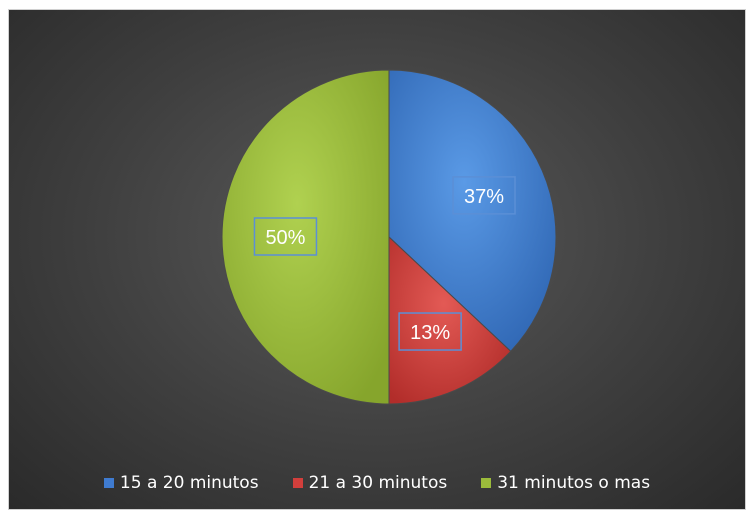 Image resolution: width=755 pixels, height=517 pixels. I want to click on legend-label-15-20: 15 a 20 minutos, so click(189, 483).